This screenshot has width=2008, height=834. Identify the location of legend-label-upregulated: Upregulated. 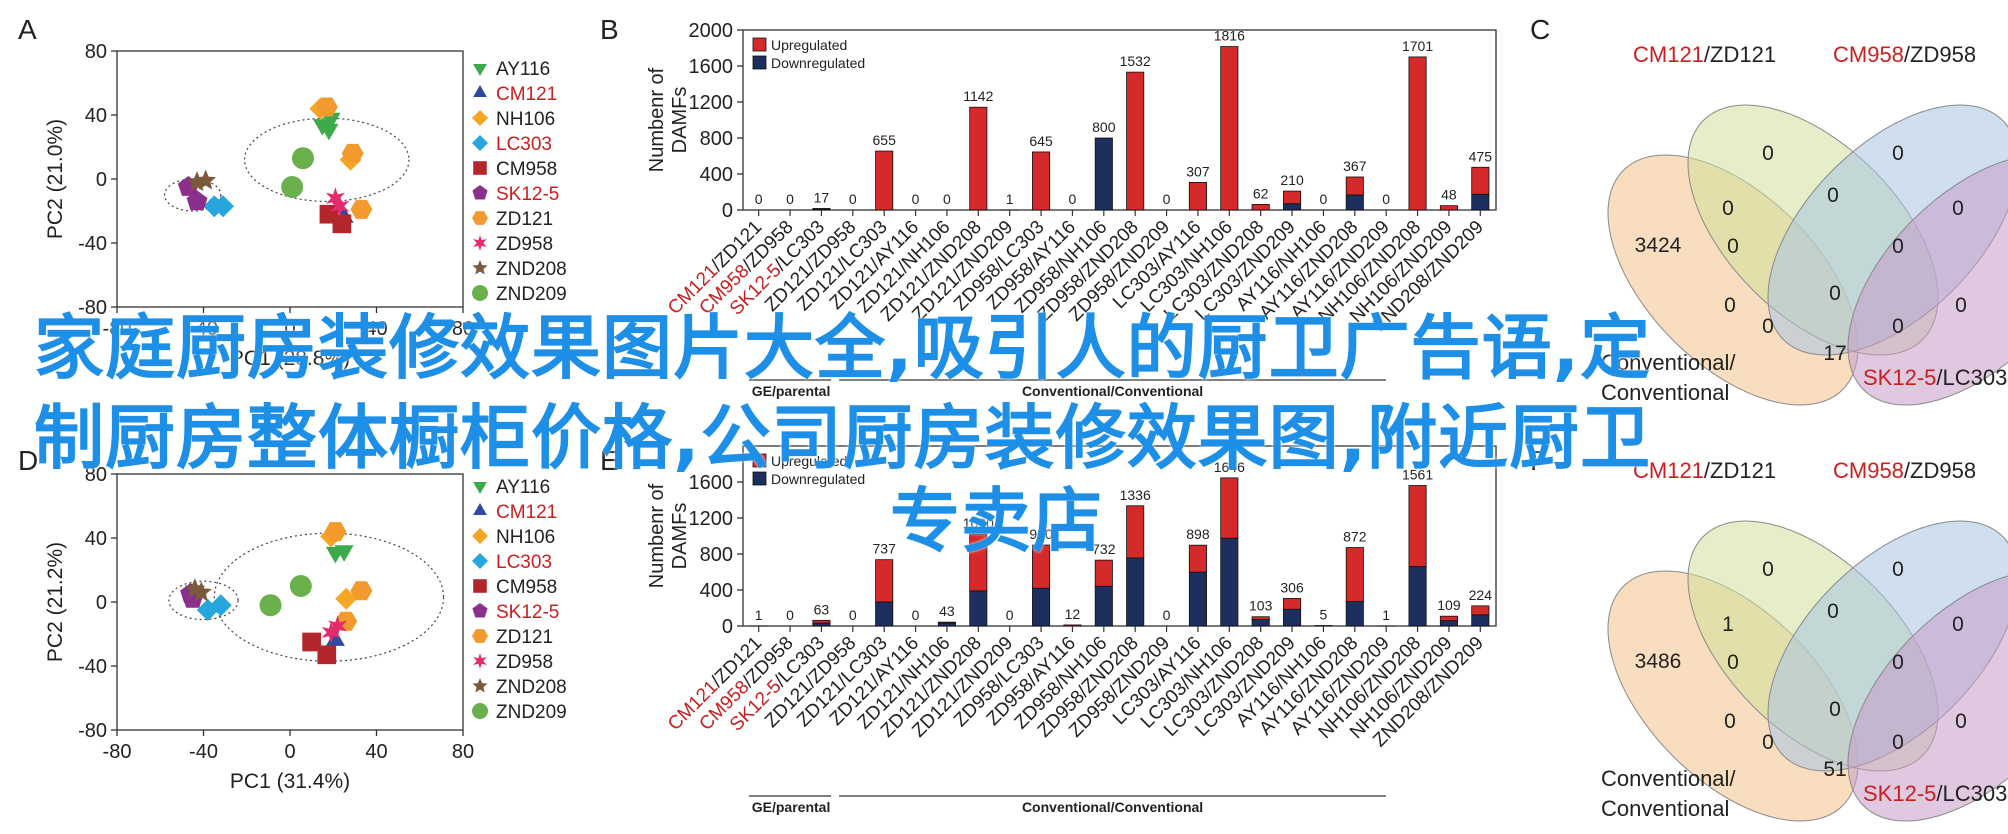
(809, 45).